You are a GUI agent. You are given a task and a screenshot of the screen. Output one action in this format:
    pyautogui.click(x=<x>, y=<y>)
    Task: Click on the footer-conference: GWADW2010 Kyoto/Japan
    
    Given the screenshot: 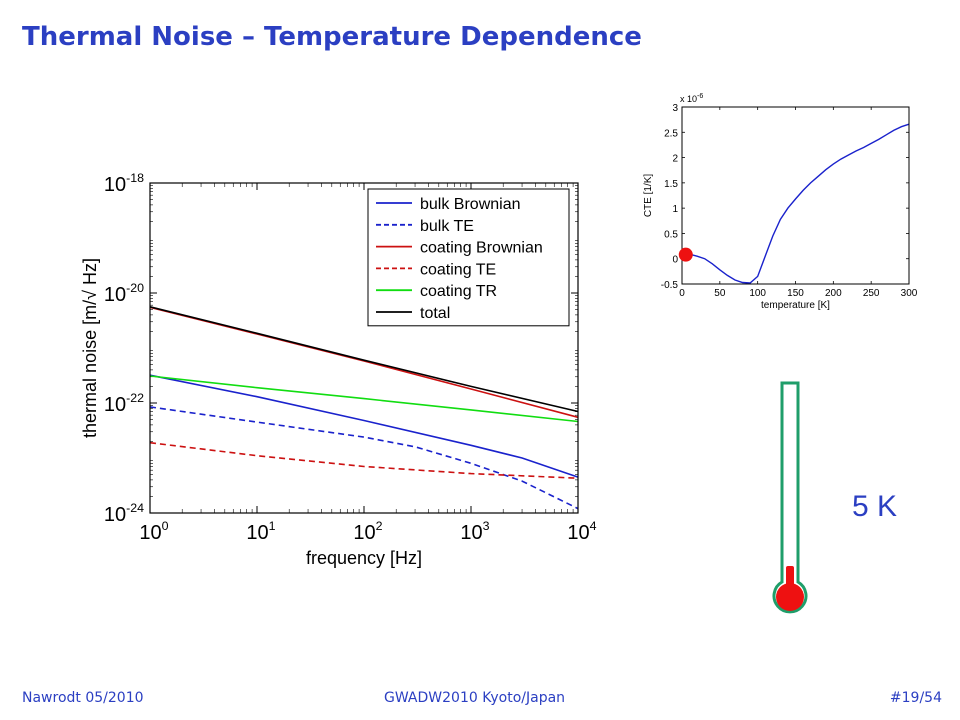 What is the action you would take?
    pyautogui.click(x=475, y=698)
    